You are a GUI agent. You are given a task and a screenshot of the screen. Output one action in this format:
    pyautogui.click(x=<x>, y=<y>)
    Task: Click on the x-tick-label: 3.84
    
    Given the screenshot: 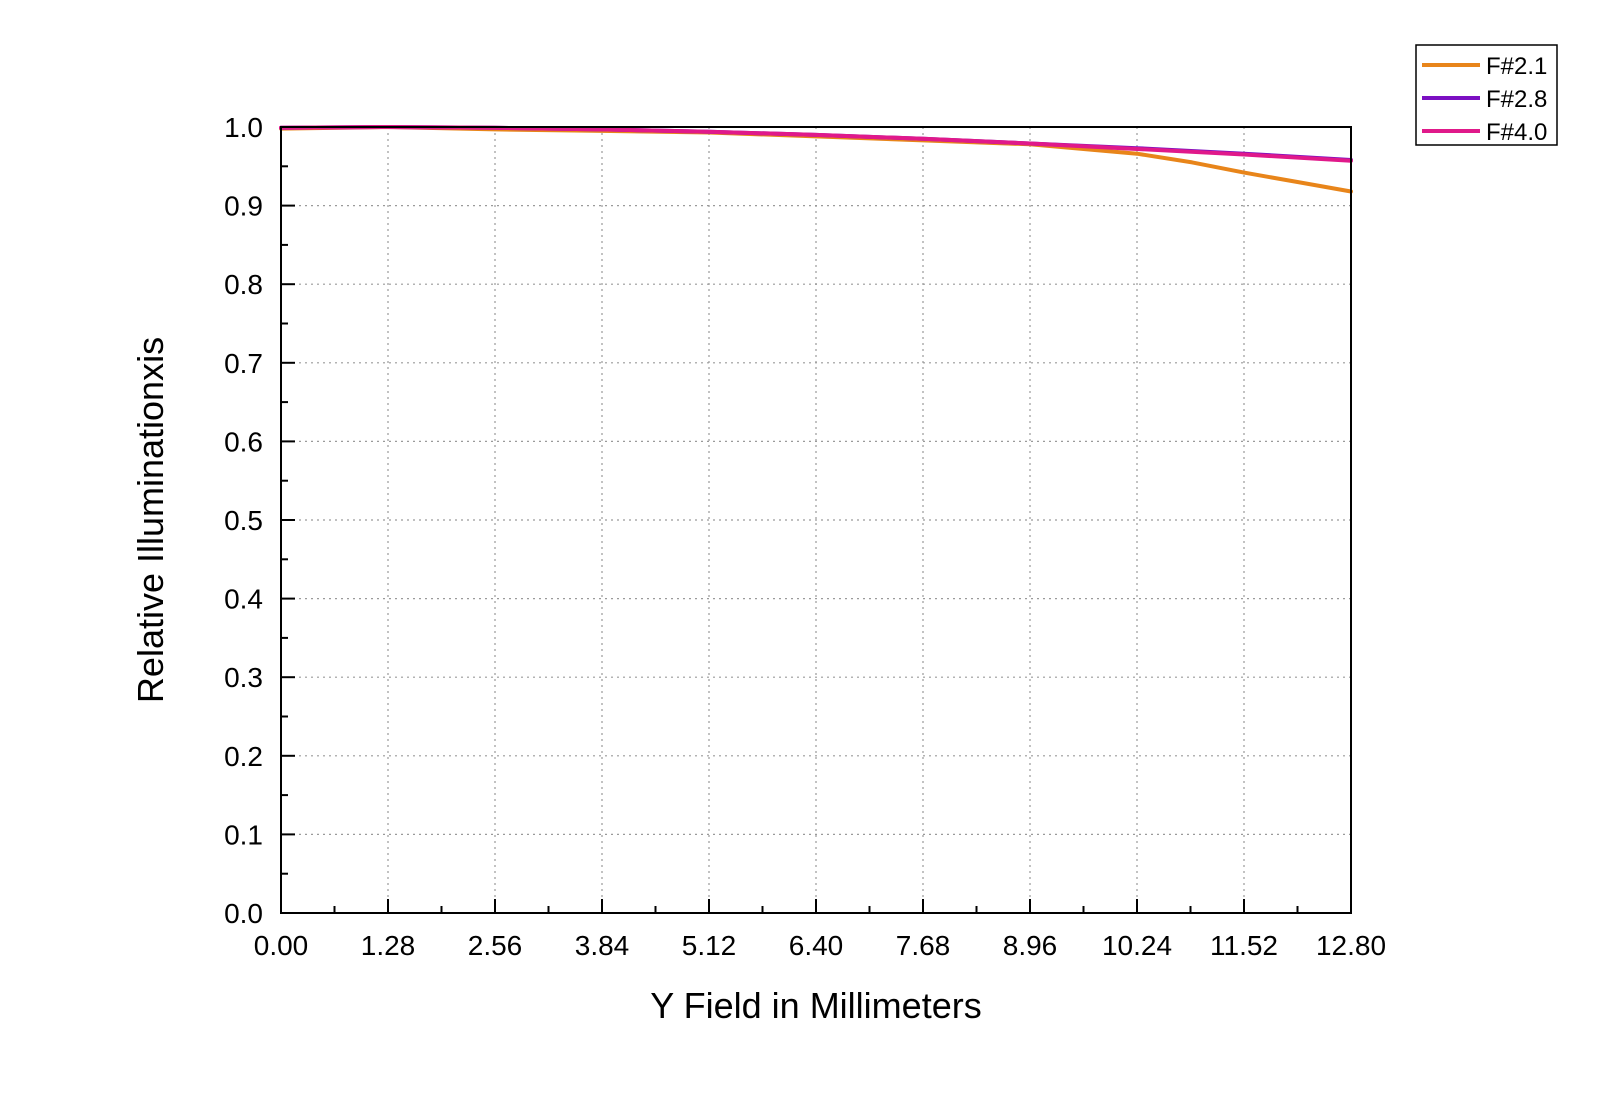 What is the action you would take?
    pyautogui.click(x=602, y=945)
    